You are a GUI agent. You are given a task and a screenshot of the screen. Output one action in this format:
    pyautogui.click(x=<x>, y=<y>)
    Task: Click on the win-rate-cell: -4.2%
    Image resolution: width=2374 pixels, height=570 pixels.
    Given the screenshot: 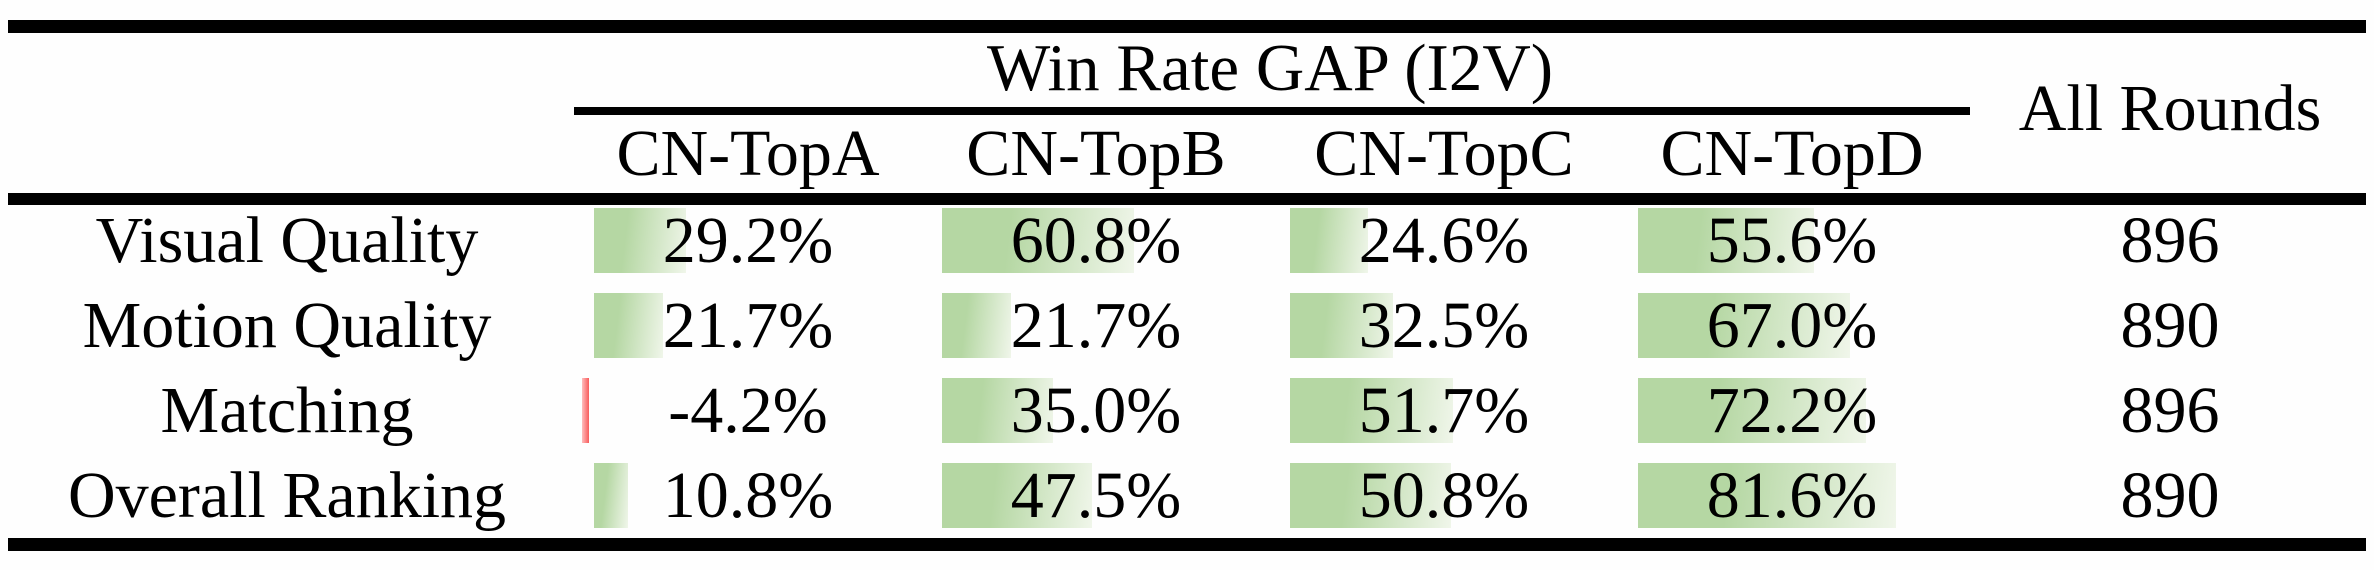 What is the action you would take?
    pyautogui.click(x=748, y=410)
    